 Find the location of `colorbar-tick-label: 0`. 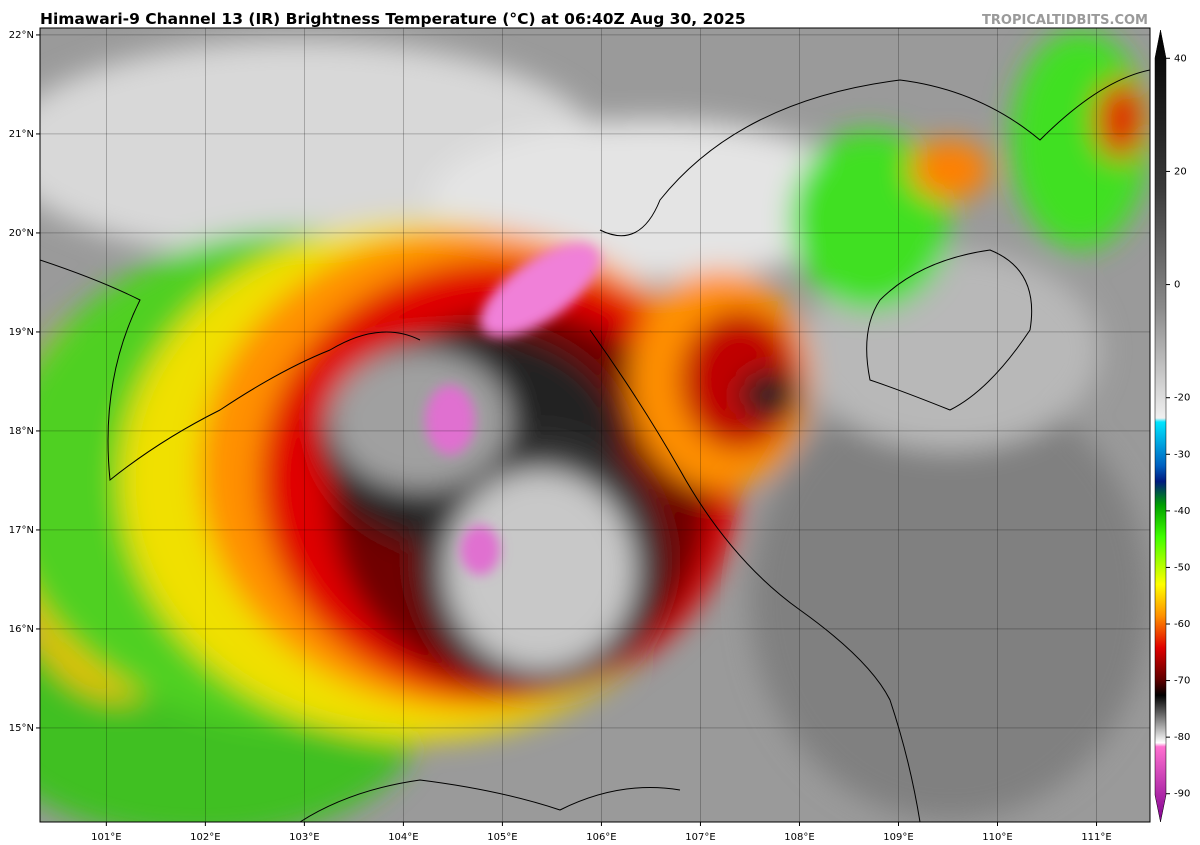

colorbar-tick-label: 0 is located at coordinates (1177, 285).